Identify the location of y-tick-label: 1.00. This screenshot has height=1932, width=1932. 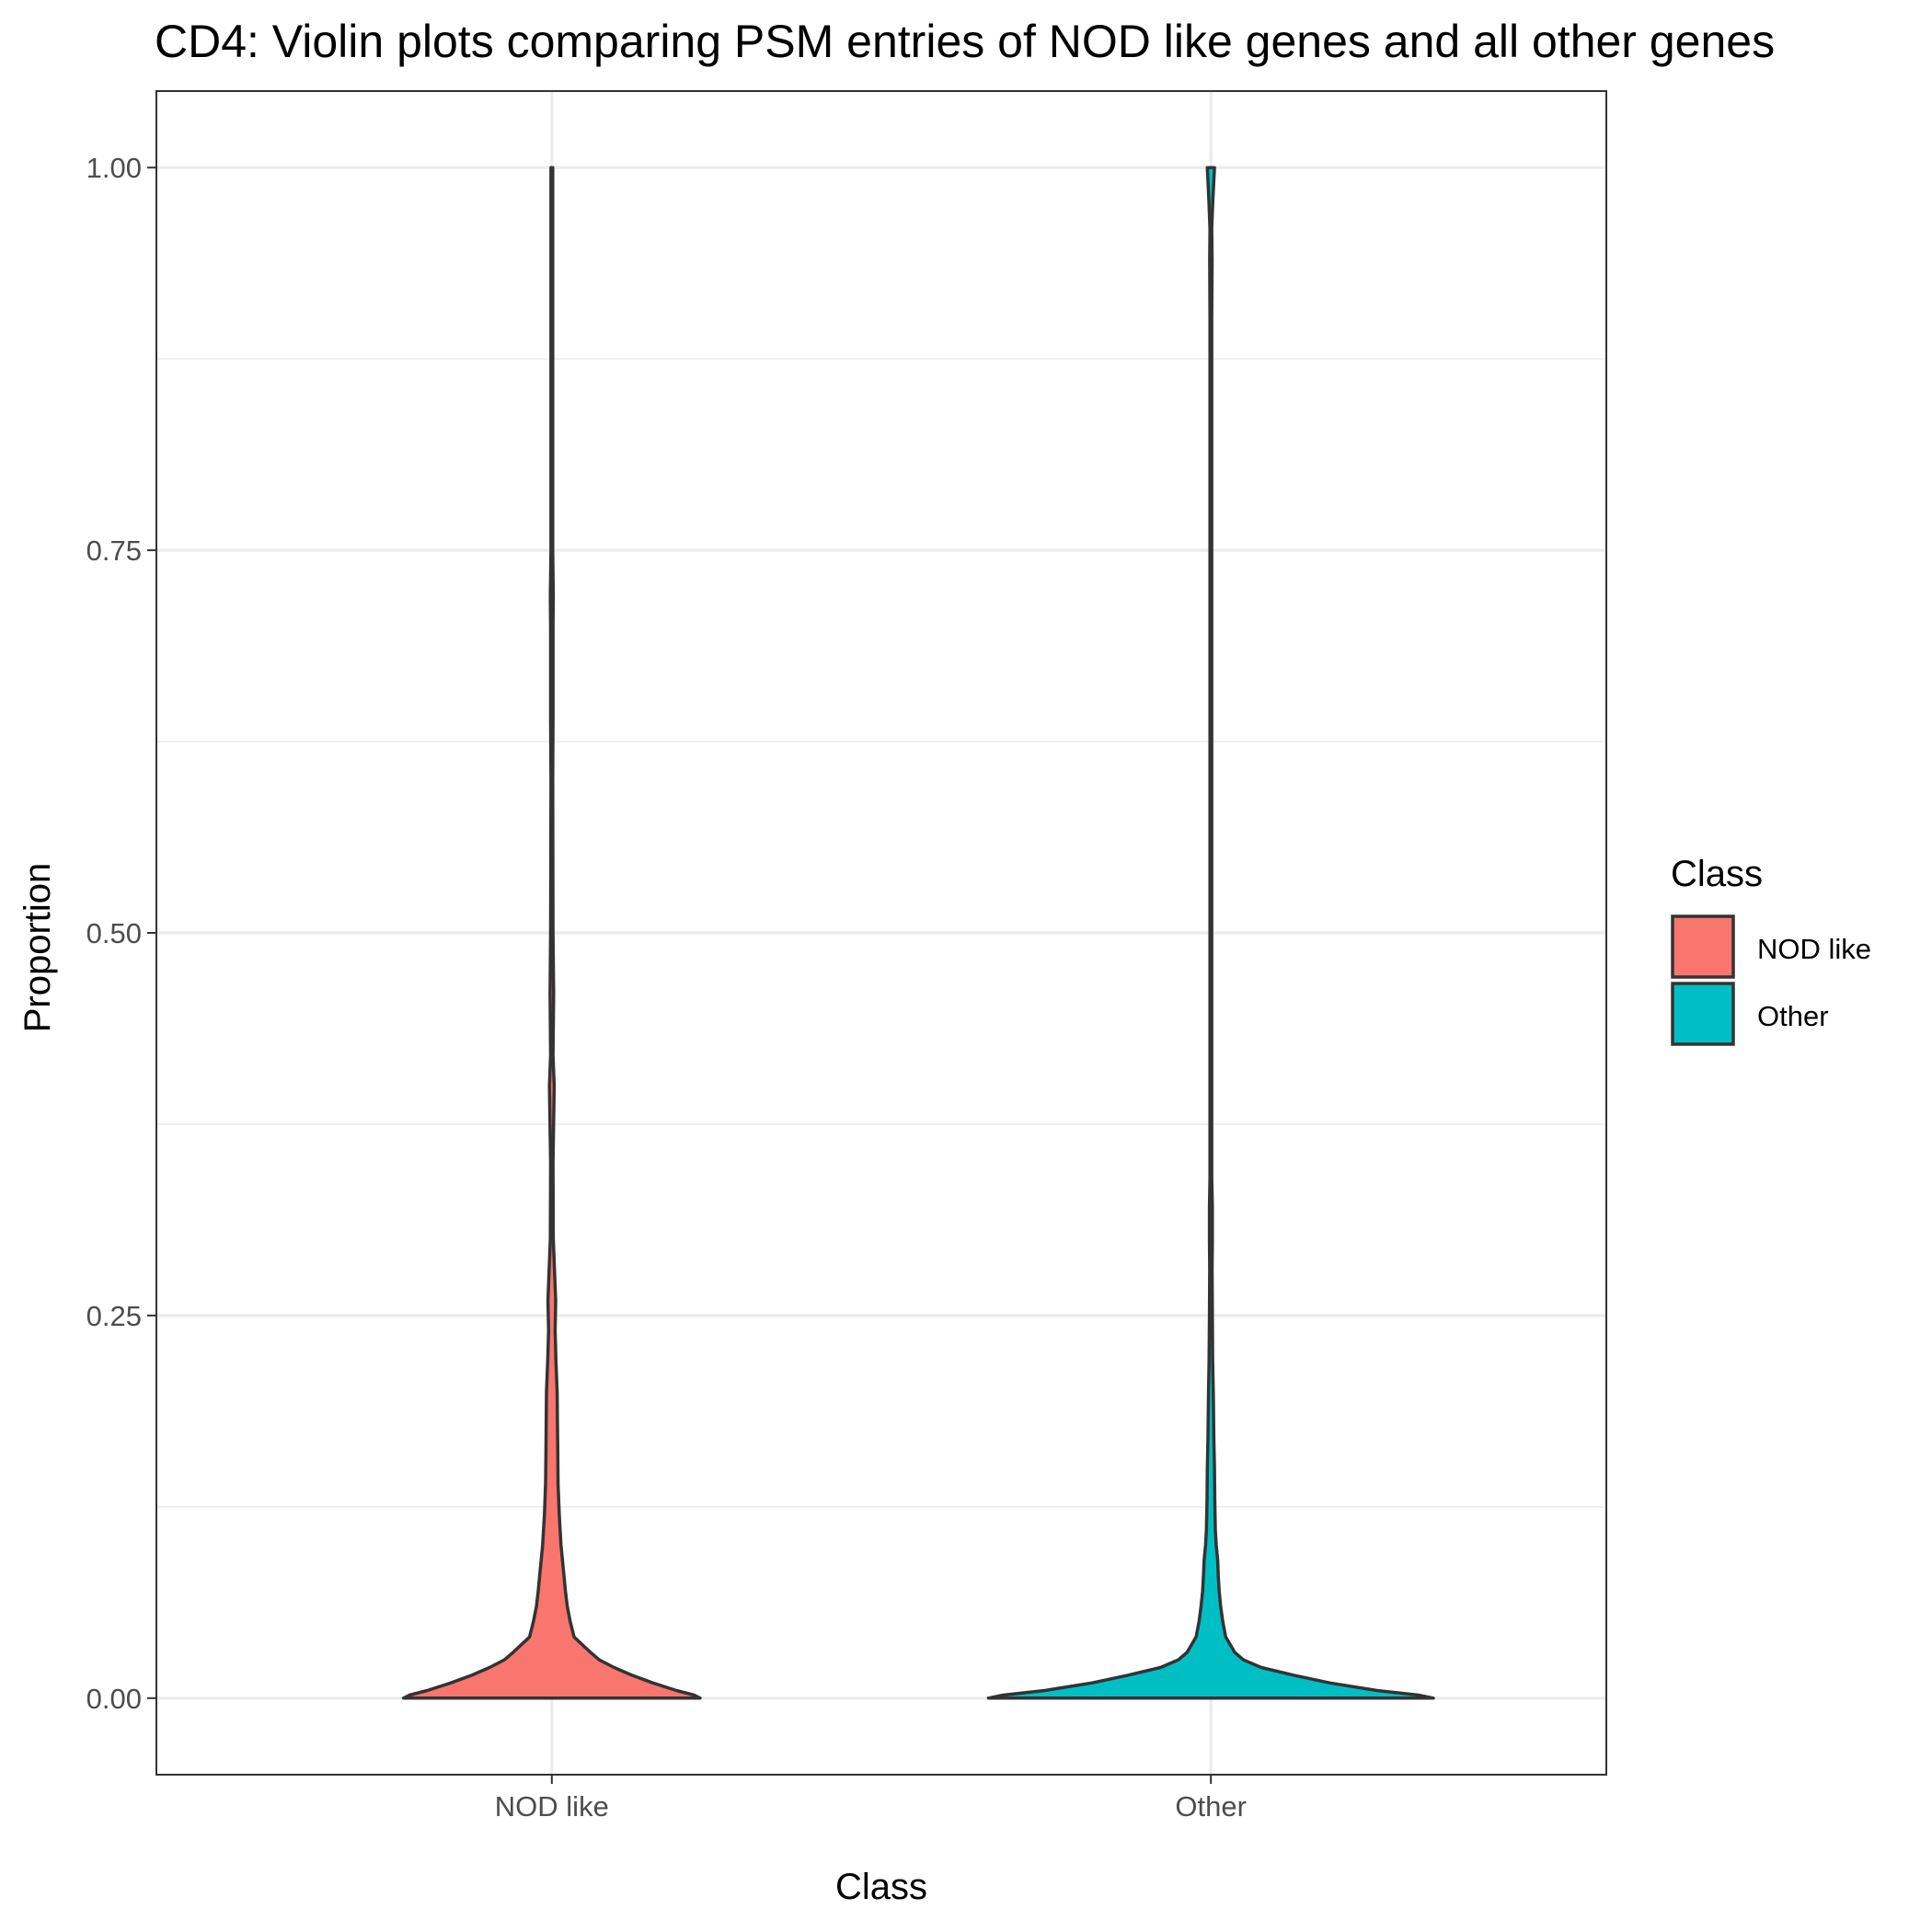
(114, 168).